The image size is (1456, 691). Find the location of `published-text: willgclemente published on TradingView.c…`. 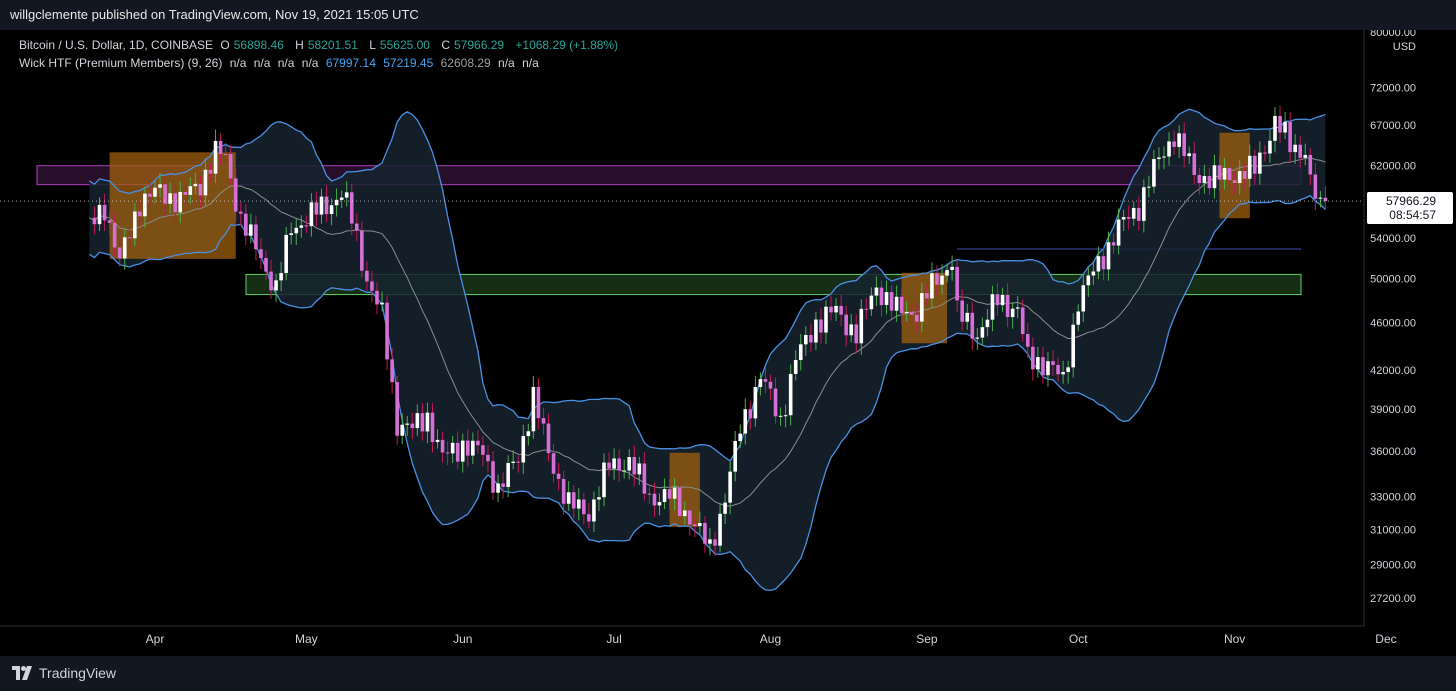

published-text: willgclemente published on TradingView.c… is located at coordinates (214, 14).